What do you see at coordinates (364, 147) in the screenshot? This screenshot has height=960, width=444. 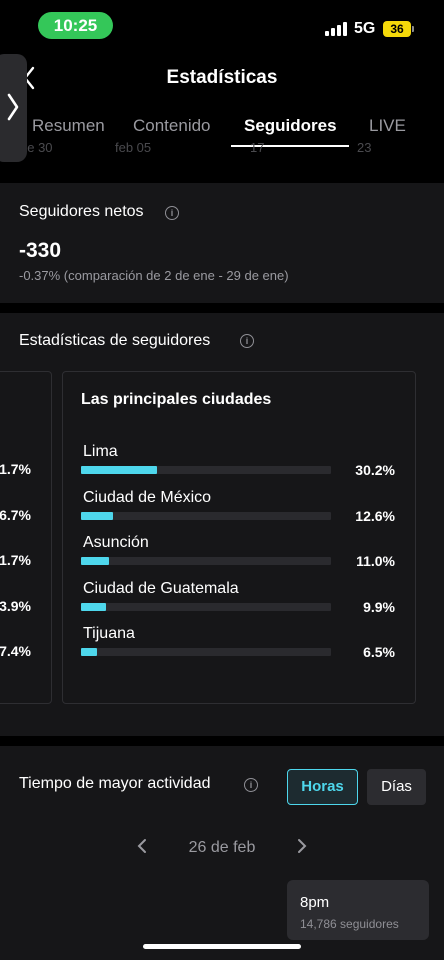 I see `ghost-label: 23` at bounding box center [364, 147].